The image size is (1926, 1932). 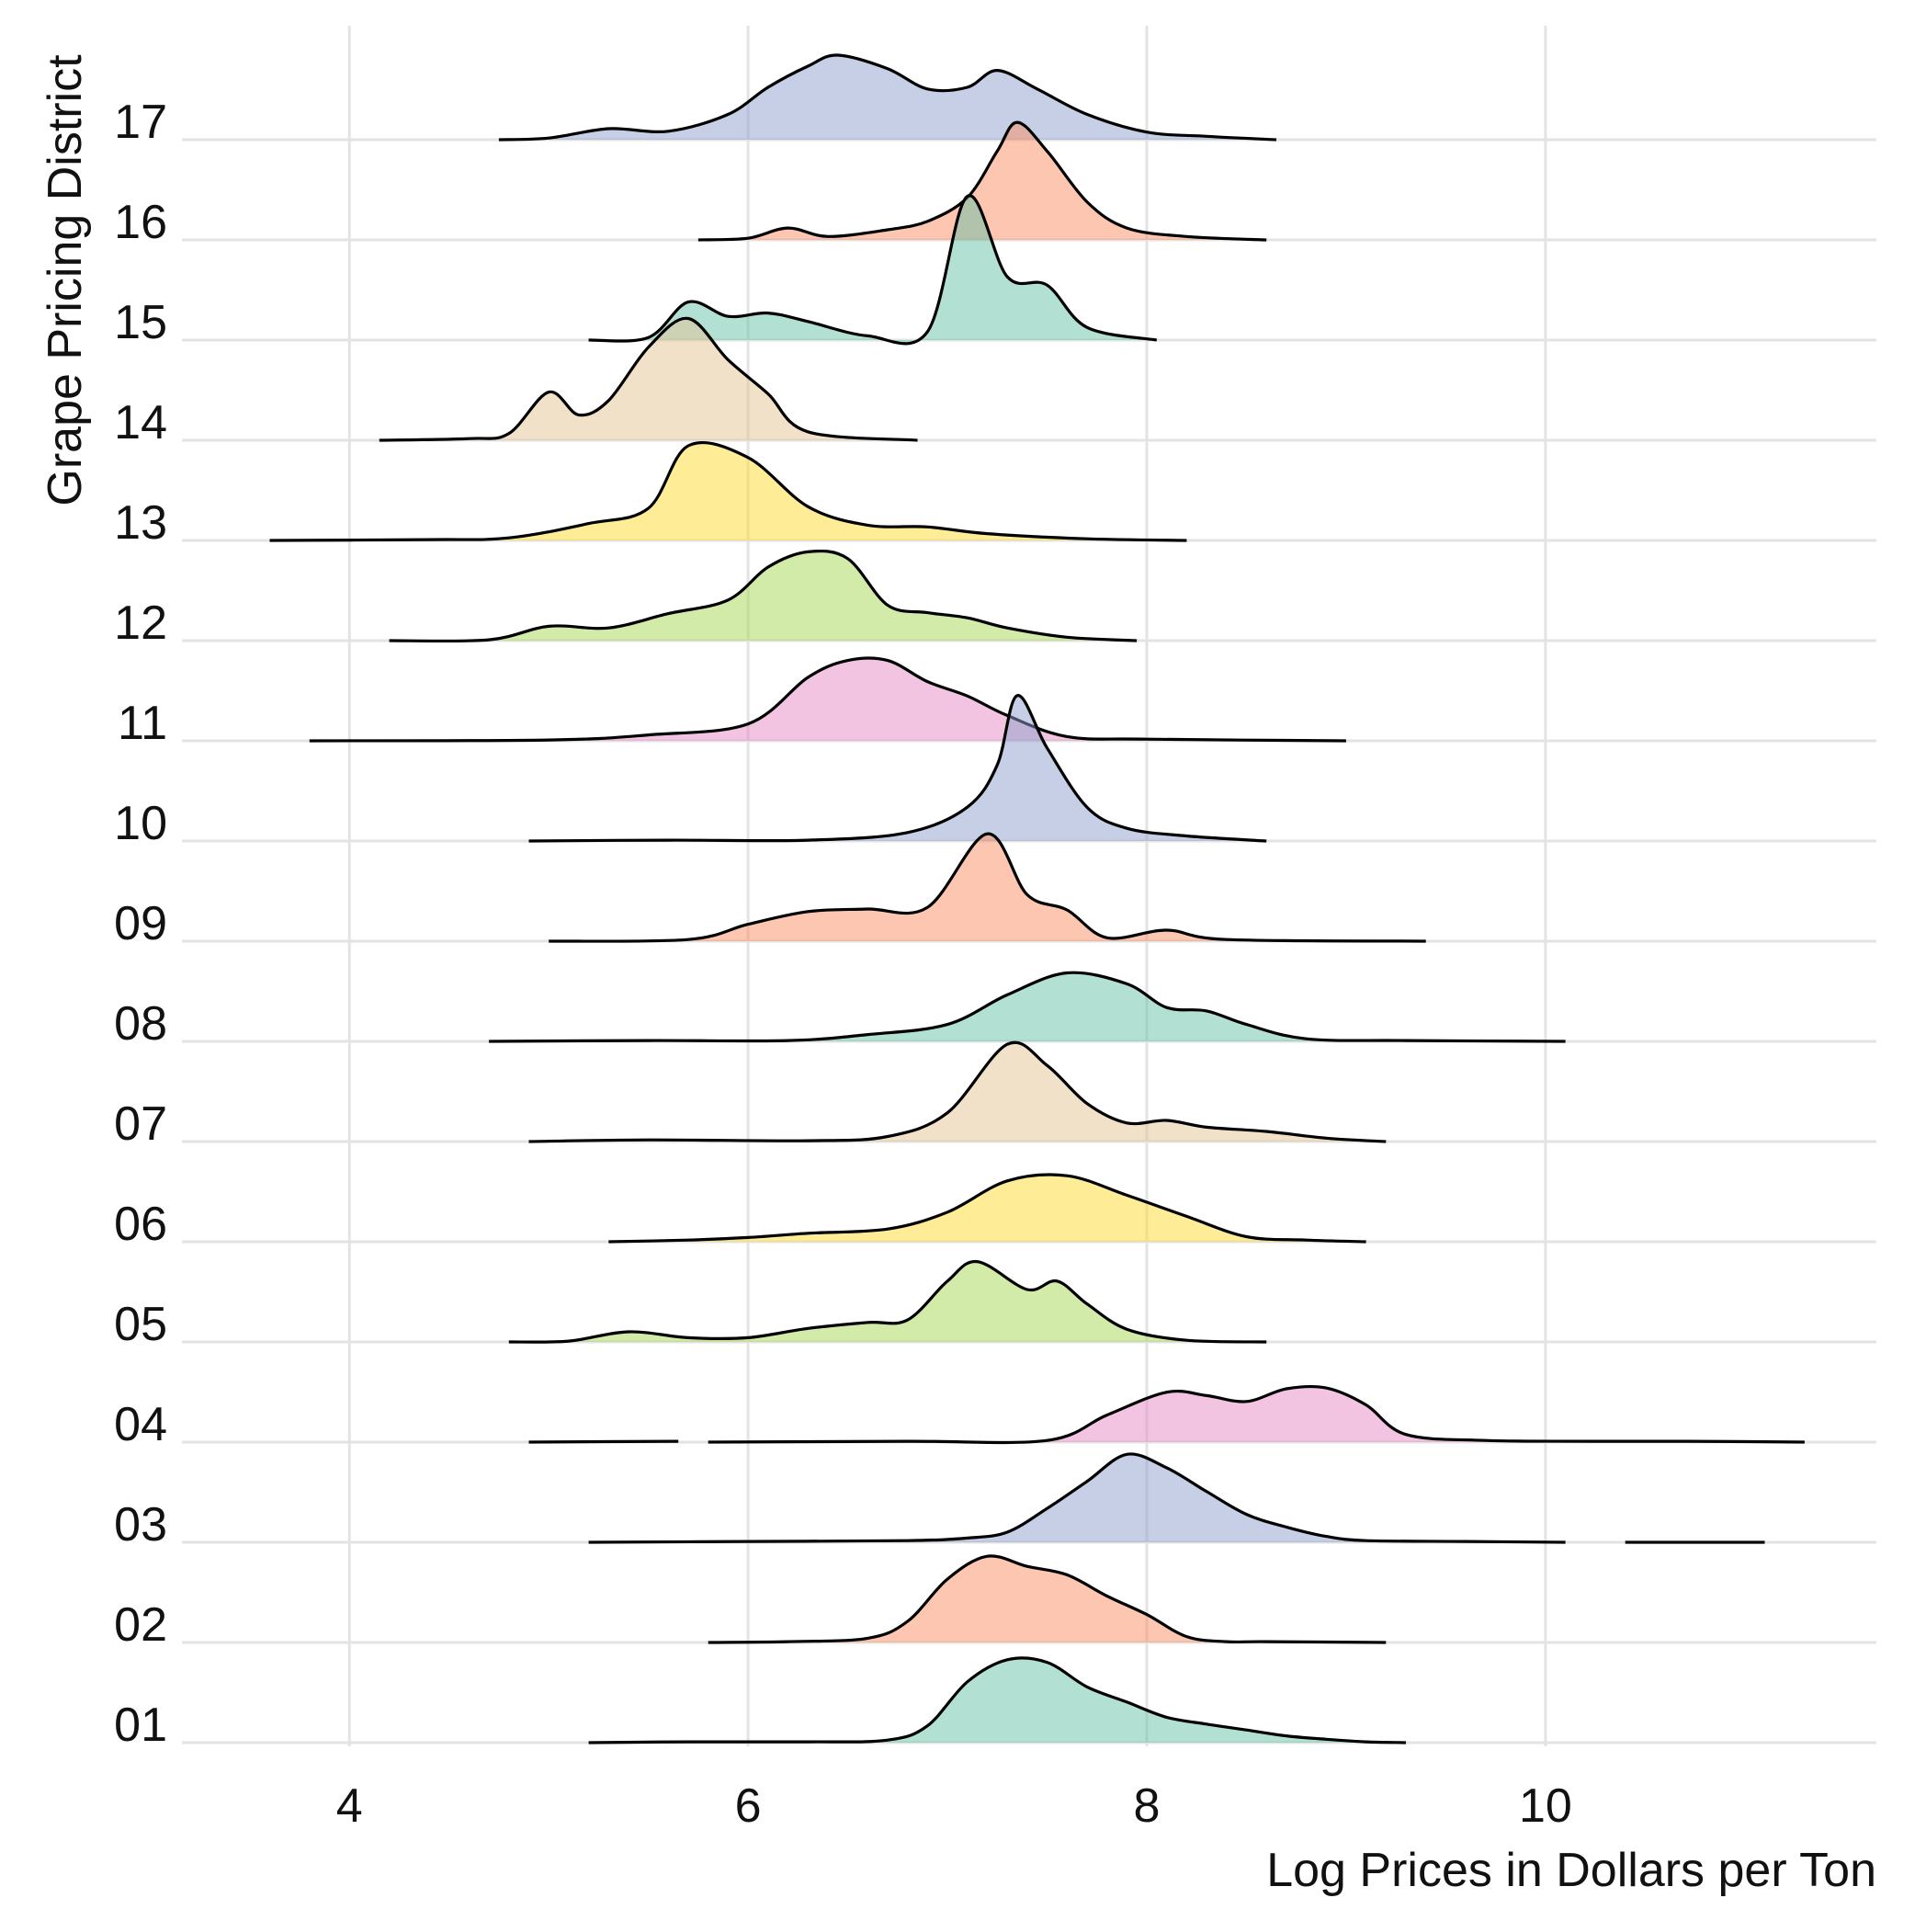 What do you see at coordinates (140, 1024) in the screenshot?
I see `y-tick-label: 08` at bounding box center [140, 1024].